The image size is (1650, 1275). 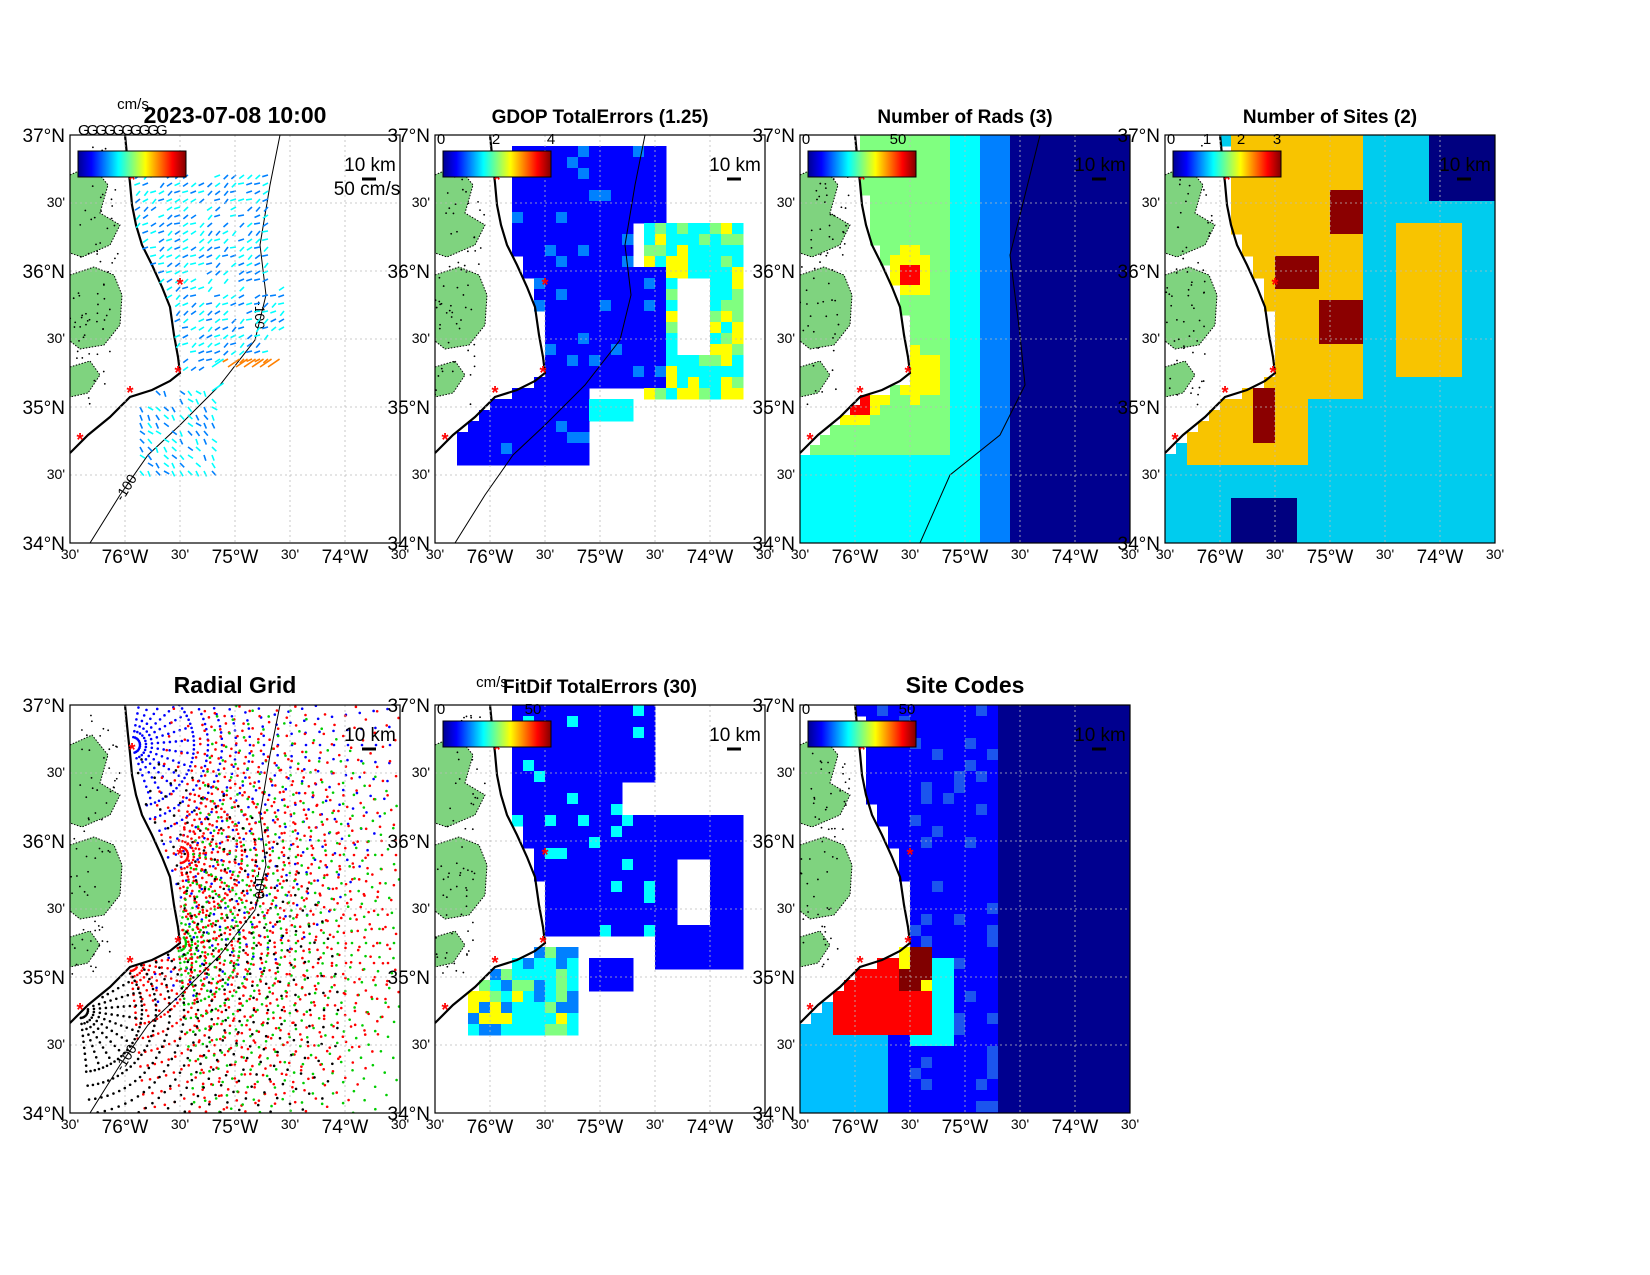 What do you see at coordinates (774, 136) in the screenshot?
I see `lat-tick-label: 37°N` at bounding box center [774, 136].